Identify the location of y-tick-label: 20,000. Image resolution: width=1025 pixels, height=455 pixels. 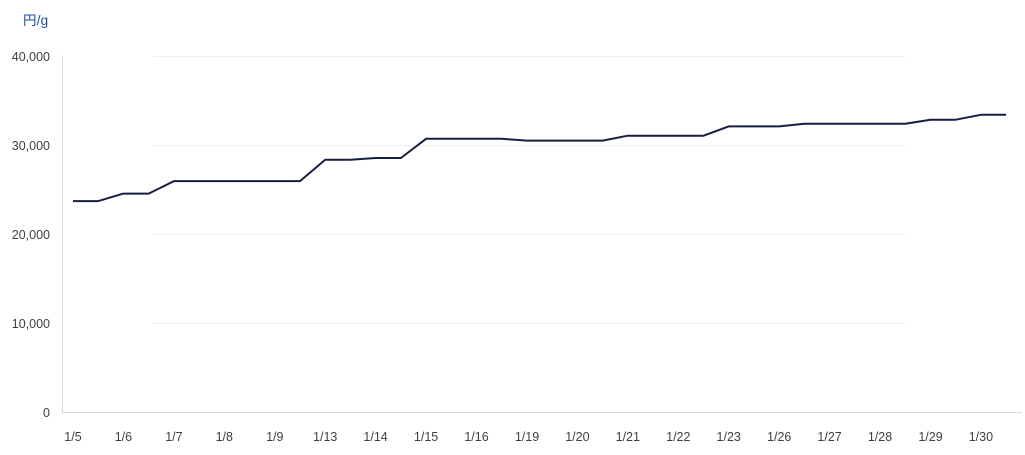
(31, 235).